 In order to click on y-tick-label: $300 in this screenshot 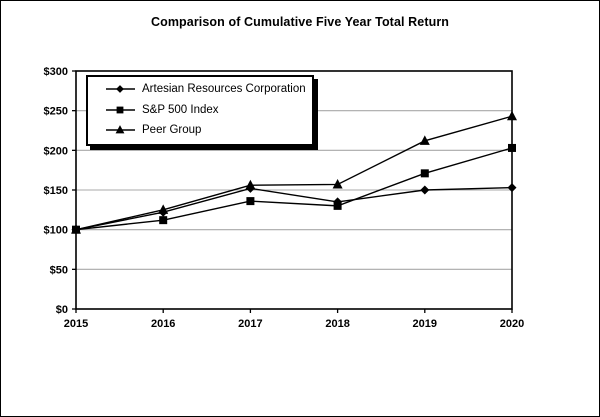, I will do `click(56, 72)`.